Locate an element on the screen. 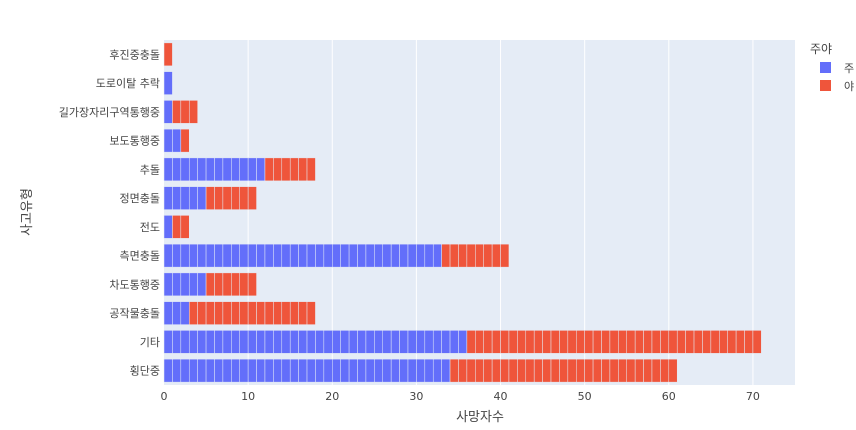 Image resolution: width=856 pixels, height=430 pixels. y-tick-label: 공작물충돌 is located at coordinates (134, 313).